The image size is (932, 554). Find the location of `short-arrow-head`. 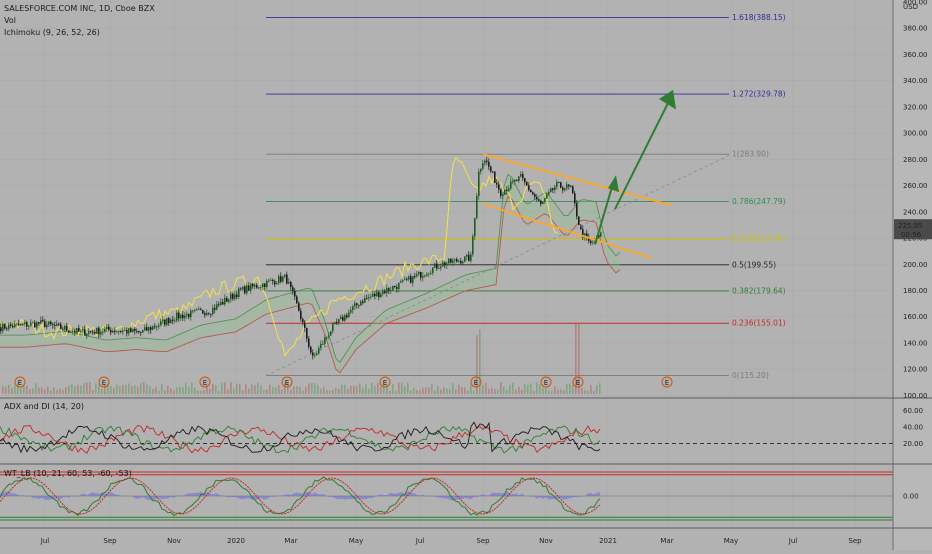

short-arrow-head is located at coordinates (613, 184).